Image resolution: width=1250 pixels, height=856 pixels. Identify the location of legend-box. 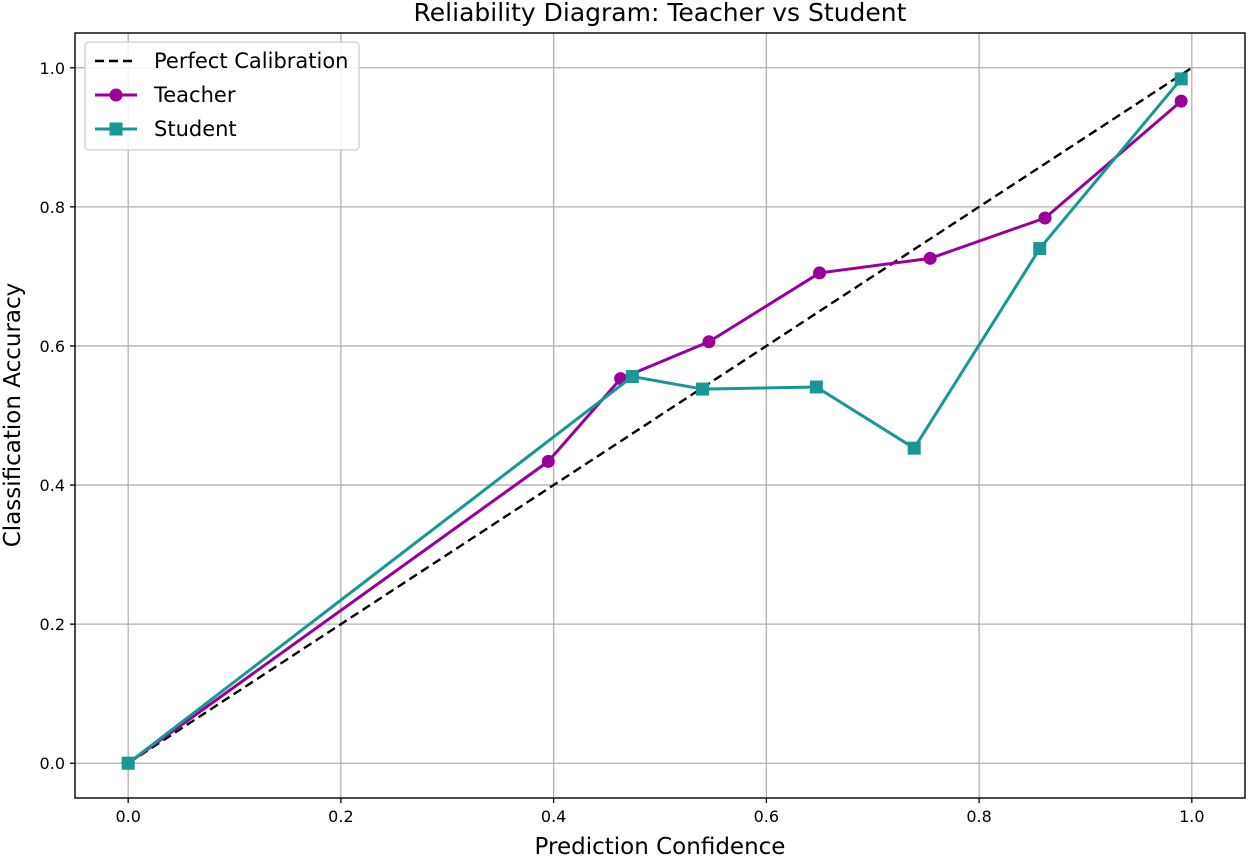
(222, 96).